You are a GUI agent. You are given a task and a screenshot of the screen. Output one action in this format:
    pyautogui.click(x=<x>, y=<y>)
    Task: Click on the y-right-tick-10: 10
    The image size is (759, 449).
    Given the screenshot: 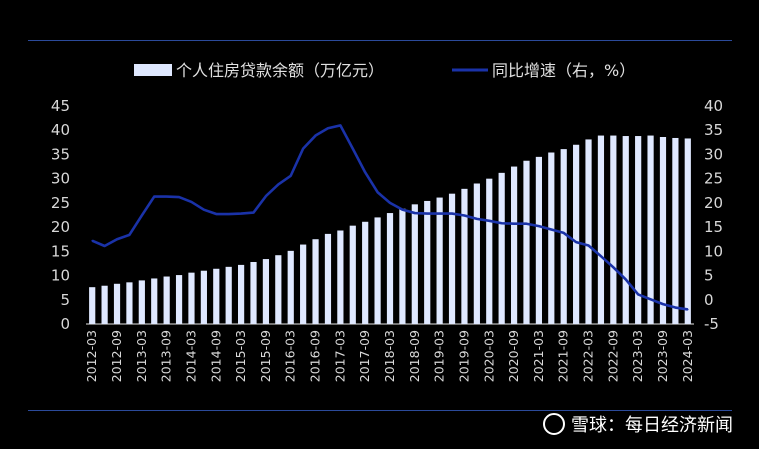 What is the action you would take?
    pyautogui.click(x=713, y=251)
    